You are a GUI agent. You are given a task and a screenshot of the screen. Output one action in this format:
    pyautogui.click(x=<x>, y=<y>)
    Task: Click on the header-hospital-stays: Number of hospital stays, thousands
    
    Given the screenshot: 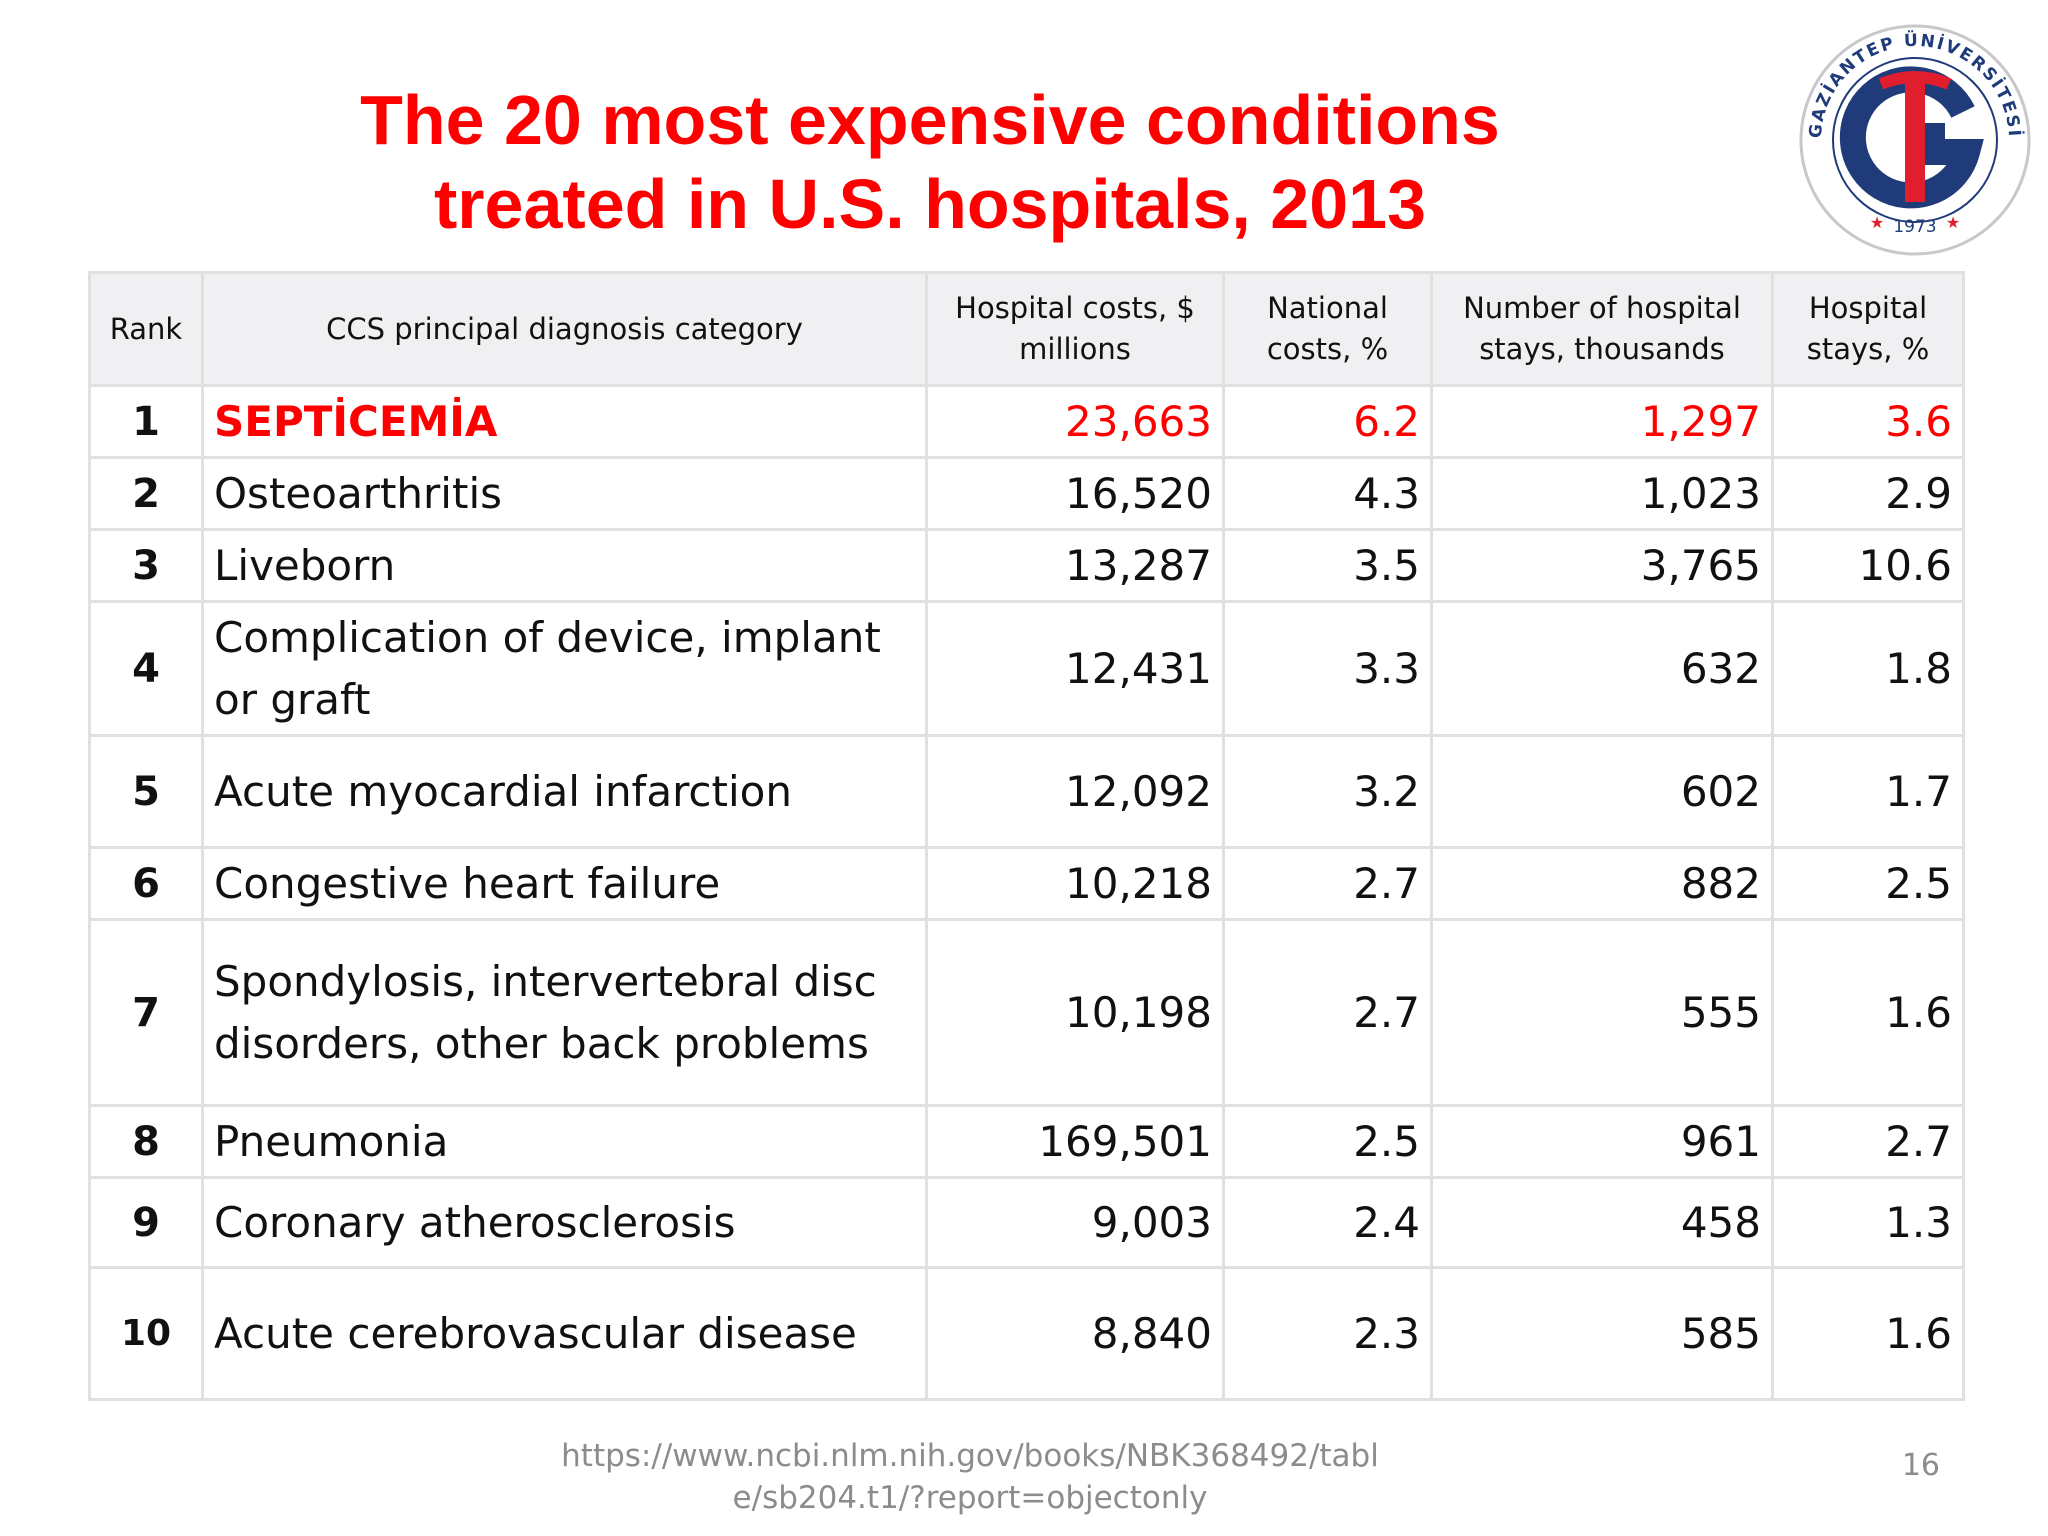 What is the action you would take?
    pyautogui.click(x=1602, y=329)
    